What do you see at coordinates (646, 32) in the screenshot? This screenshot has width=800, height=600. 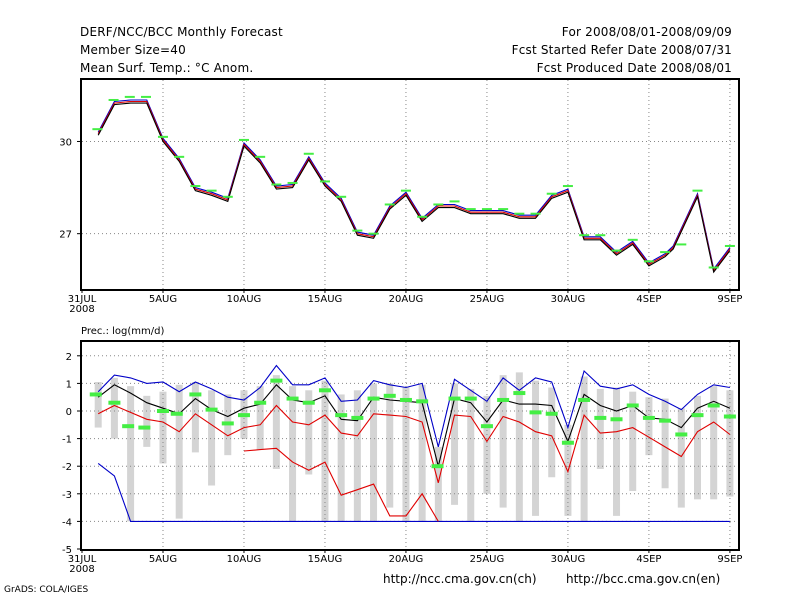 I see `forecast-period: For 2008/08/01-2008/09/09` at bounding box center [646, 32].